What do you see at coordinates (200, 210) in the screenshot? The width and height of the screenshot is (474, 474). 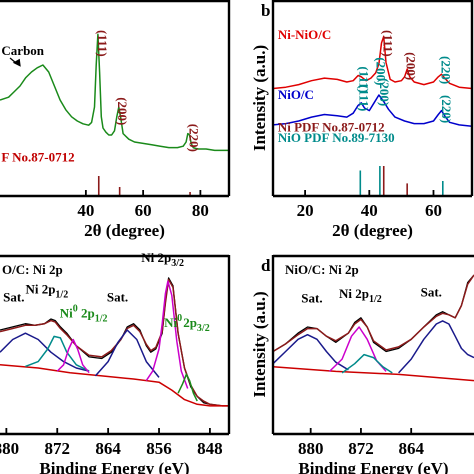 I see `x-tick-label: 80` at bounding box center [200, 210].